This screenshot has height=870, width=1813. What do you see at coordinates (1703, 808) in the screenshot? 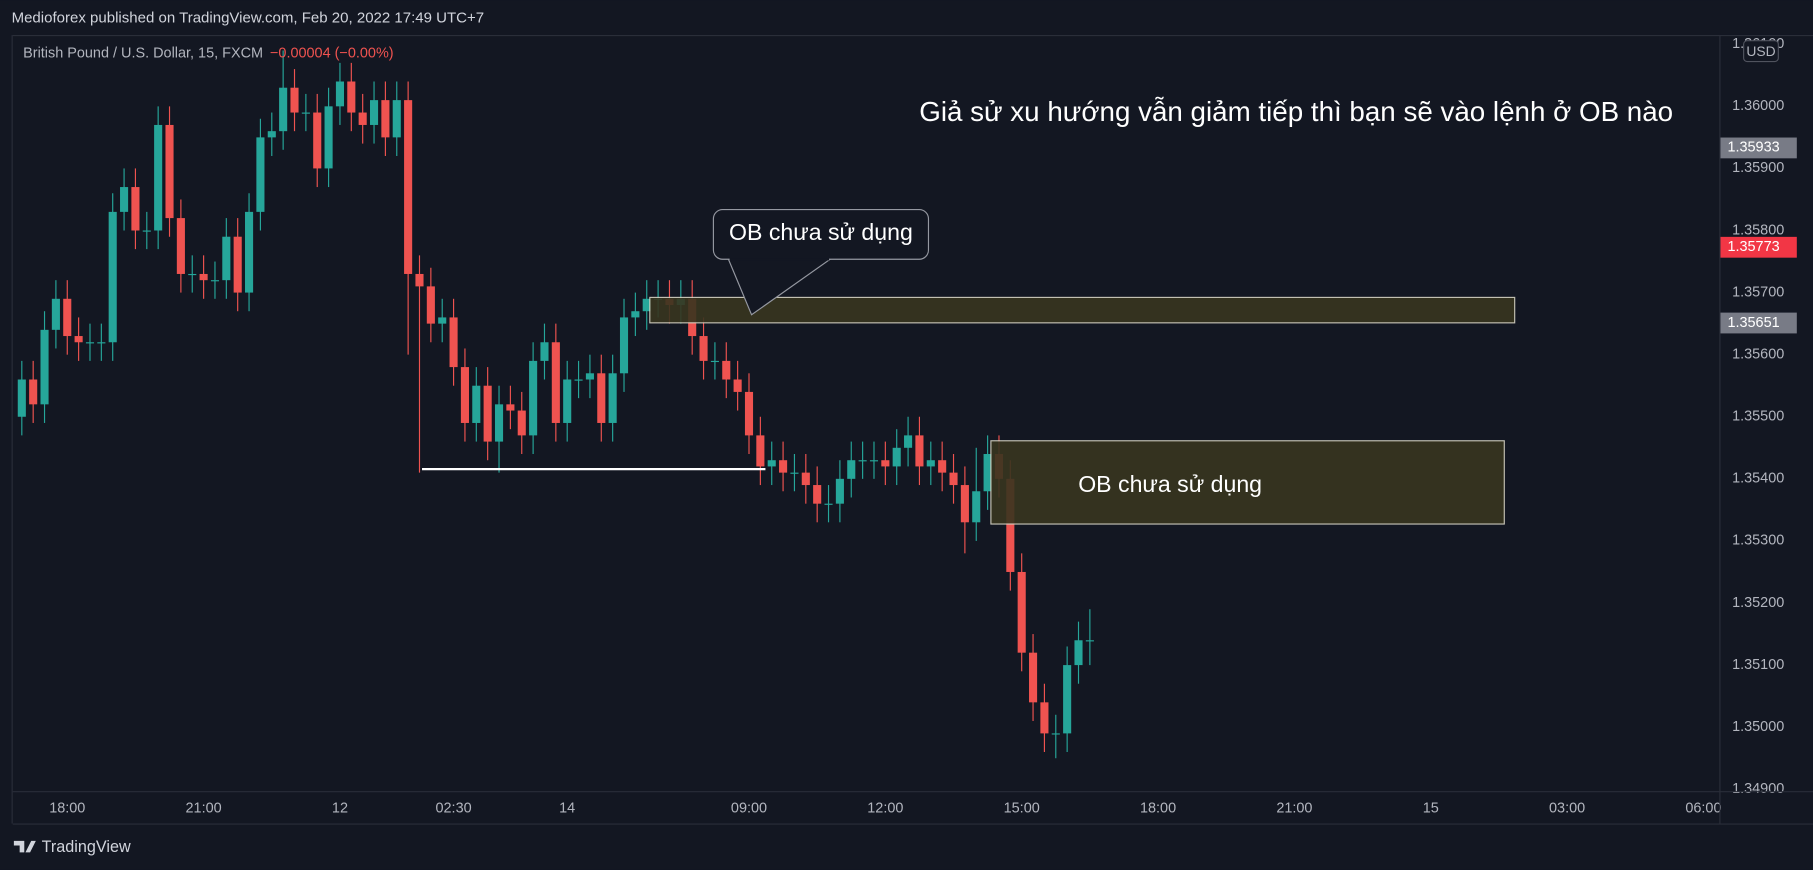
I see `x-tick-label: 06:00` at bounding box center [1703, 808].